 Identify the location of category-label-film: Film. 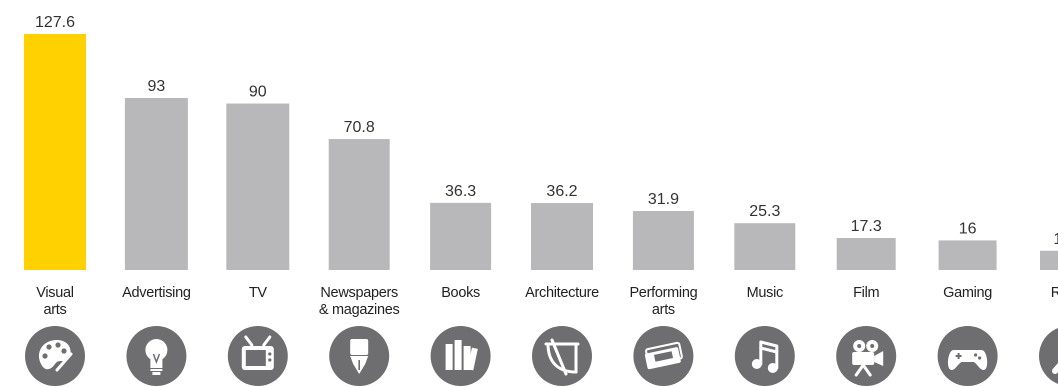
(866, 293).